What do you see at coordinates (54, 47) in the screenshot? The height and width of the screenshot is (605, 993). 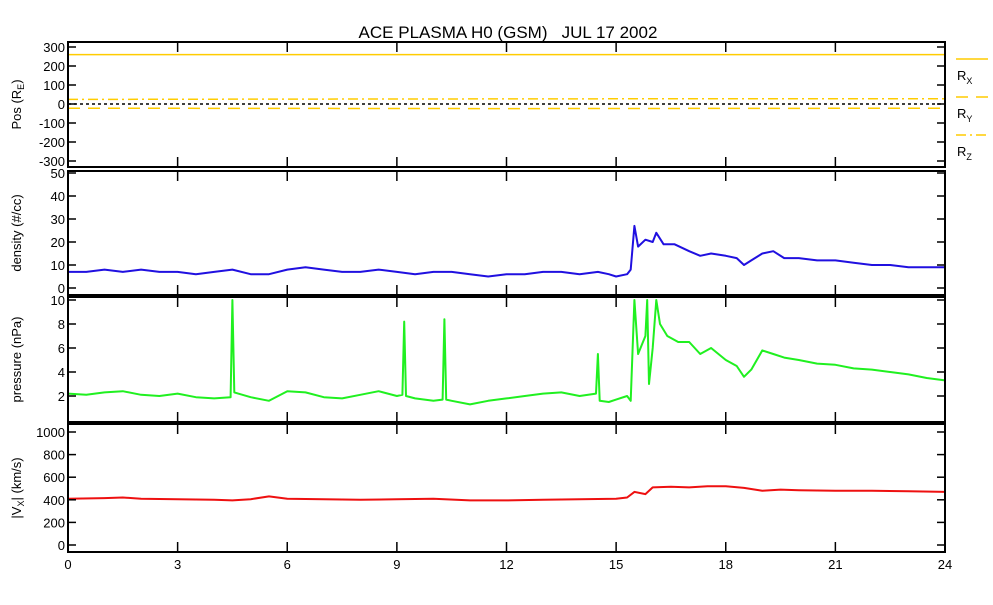 I see `y-tick-label: 300` at bounding box center [54, 47].